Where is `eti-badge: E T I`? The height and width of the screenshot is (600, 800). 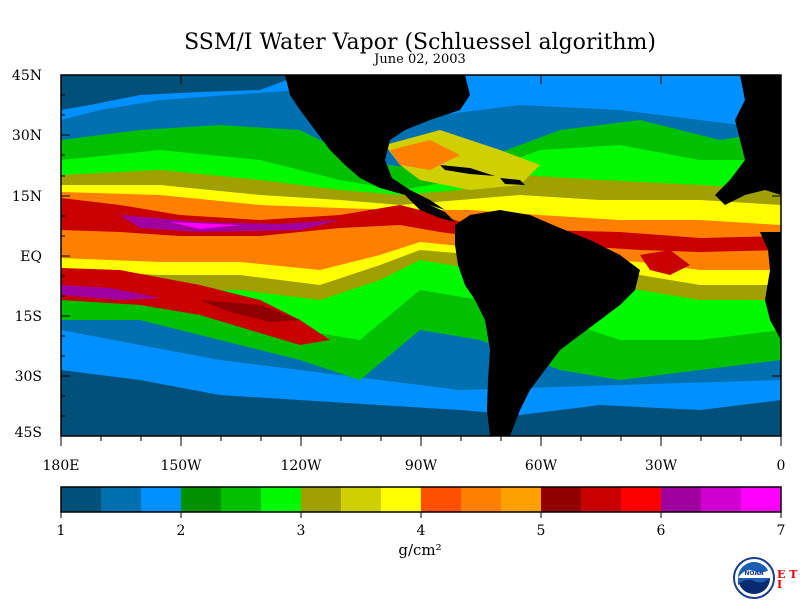 eti-badge: E T I is located at coordinates (787, 579).